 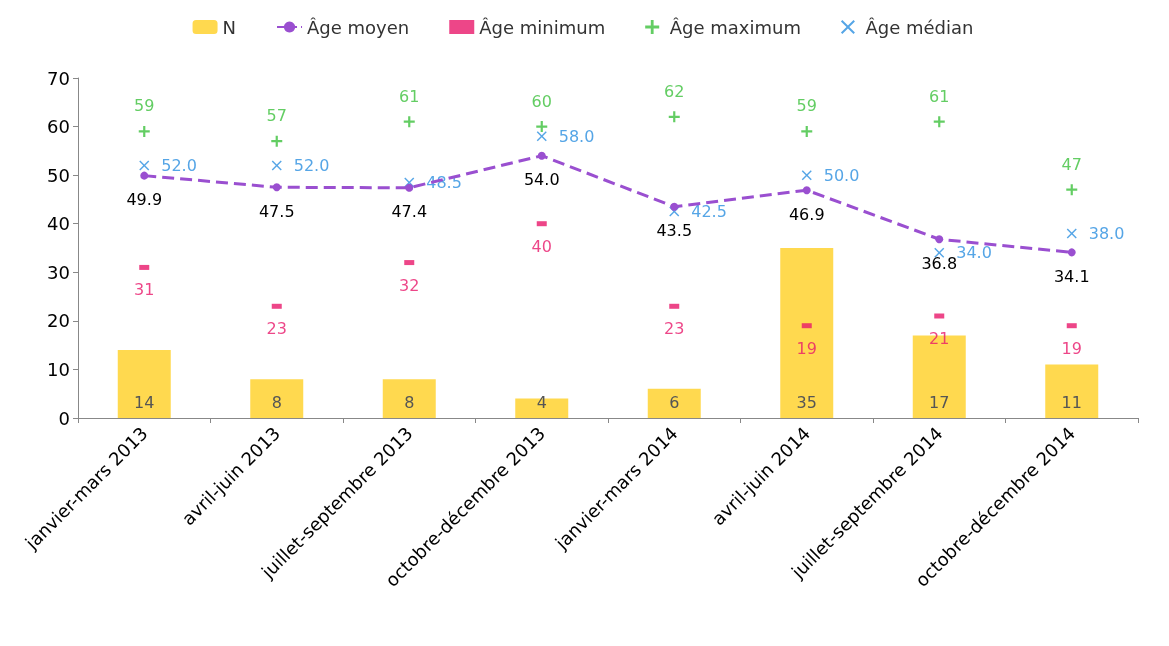 I want to click on data-label: 6, so click(x=674, y=402).